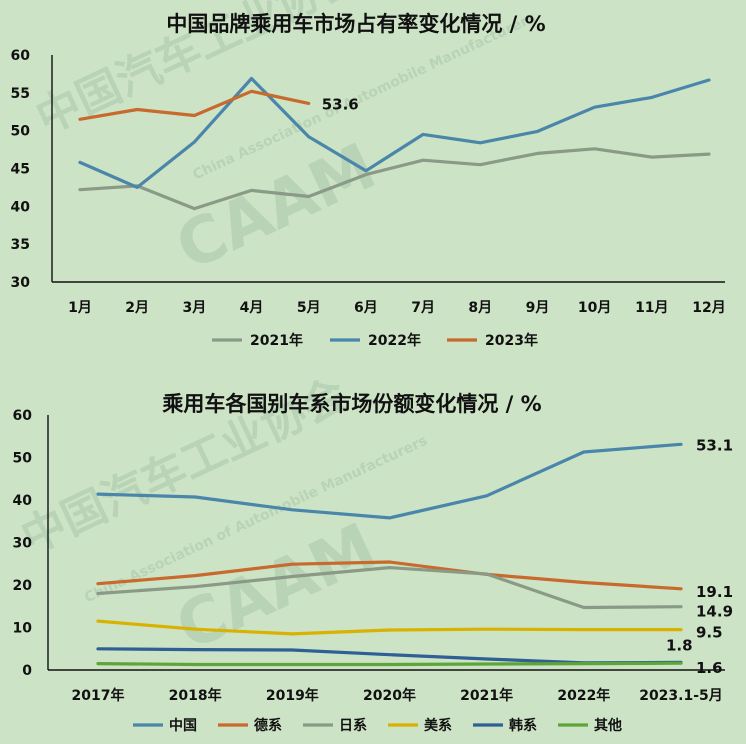 Image resolution: width=746 pixels, height=744 pixels. Describe the element at coordinates (351, 404) in the screenshot. I see `chart2-title: 乘用车各国别车系市场份额变化情况 / %` at that location.